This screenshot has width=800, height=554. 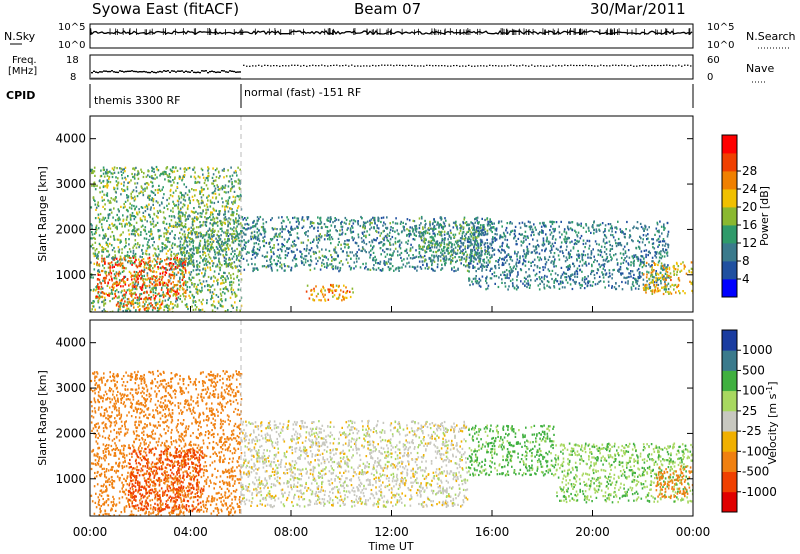 I want to click on nave-hi: 60, so click(x=713, y=60).